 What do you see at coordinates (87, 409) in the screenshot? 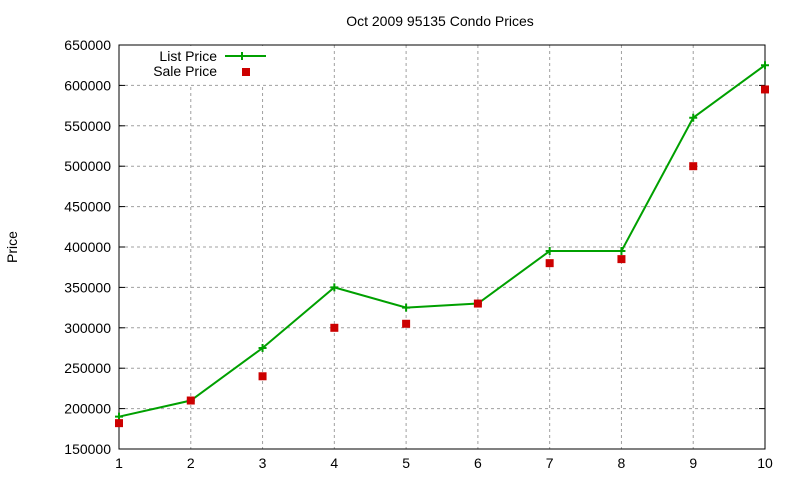
I see `y-tick-label: 200000` at bounding box center [87, 409].